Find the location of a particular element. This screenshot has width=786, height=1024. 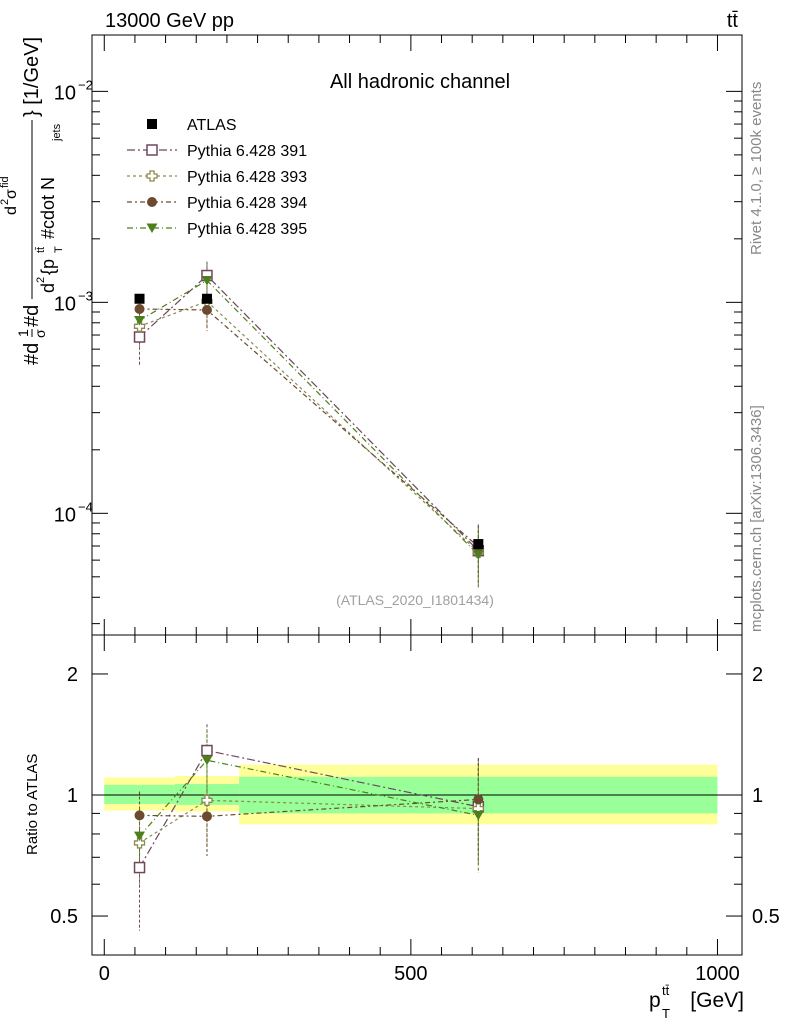

ratio-y-axis-label: Ratio to ATLAS is located at coordinates (32, 804).